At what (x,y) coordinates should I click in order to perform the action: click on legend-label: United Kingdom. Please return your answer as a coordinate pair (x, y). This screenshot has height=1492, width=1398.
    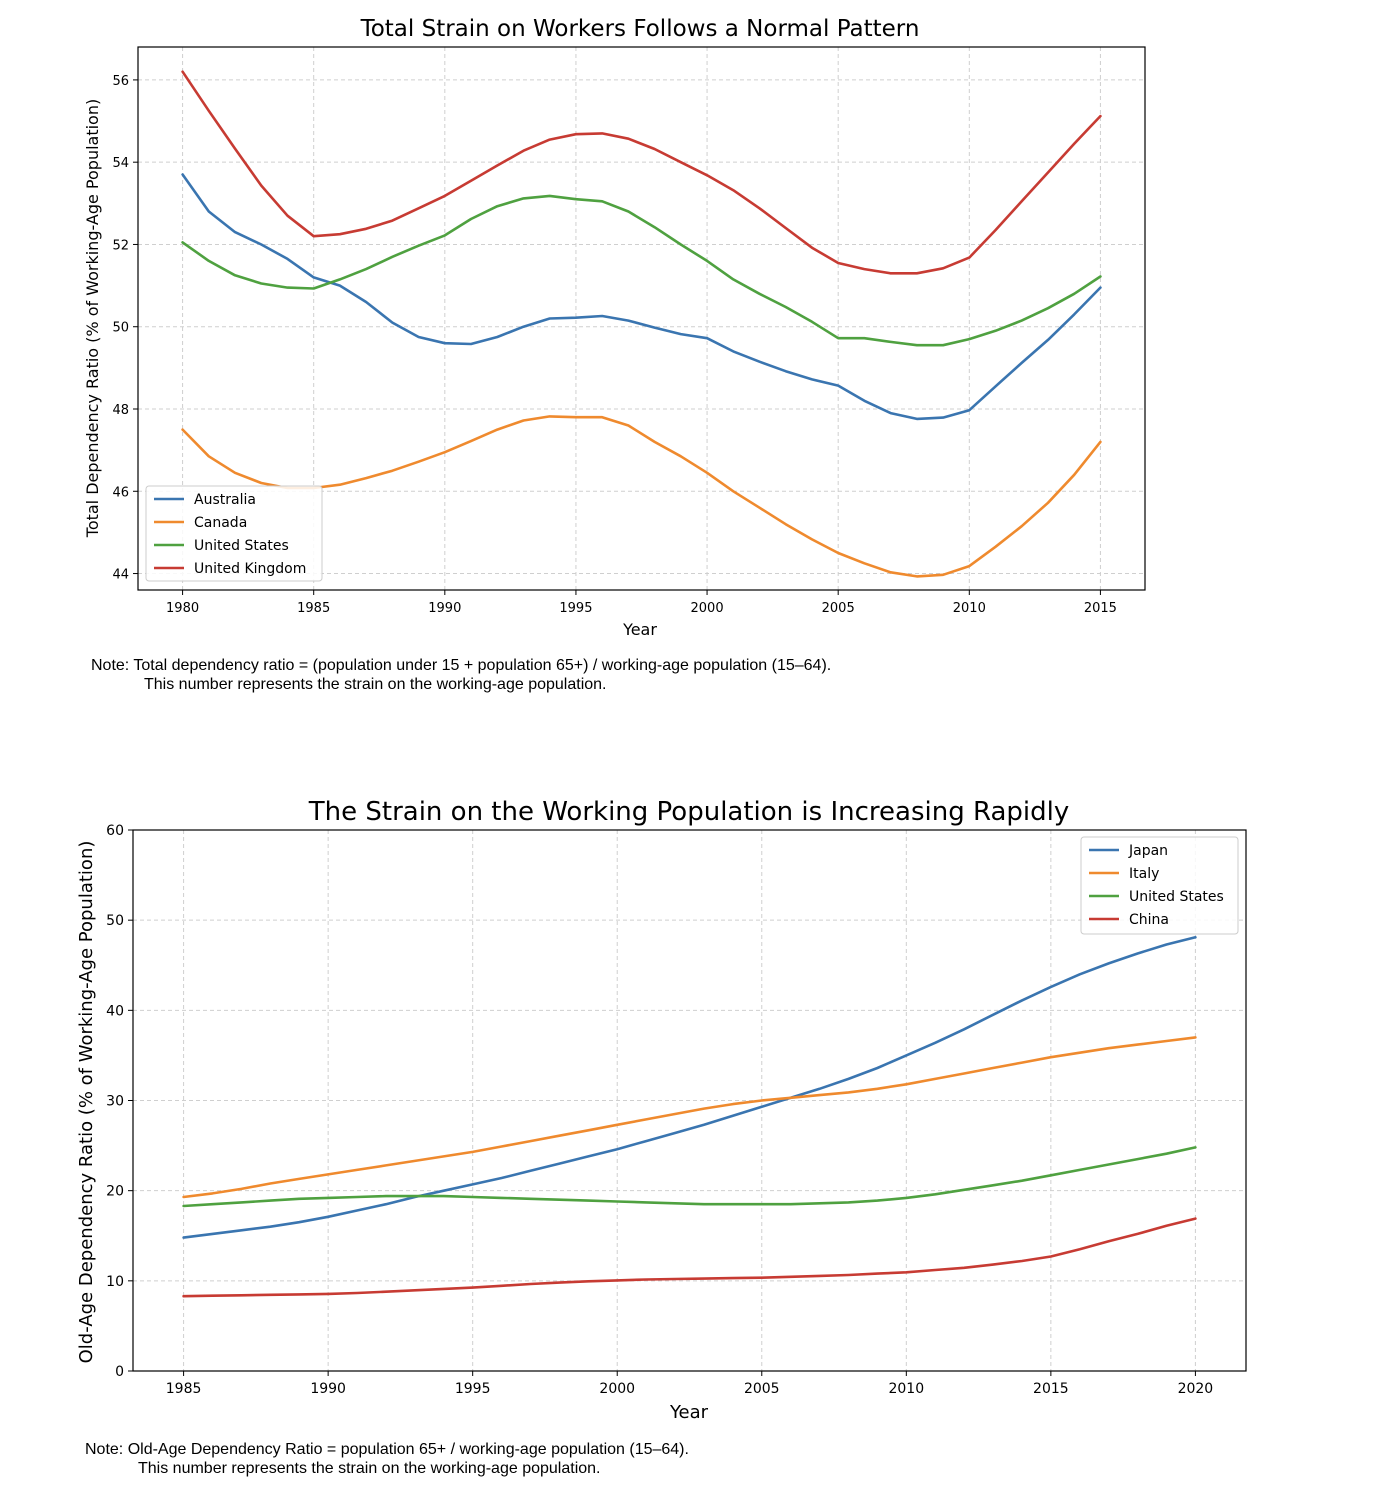
    Looking at the image, I should click on (250, 569).